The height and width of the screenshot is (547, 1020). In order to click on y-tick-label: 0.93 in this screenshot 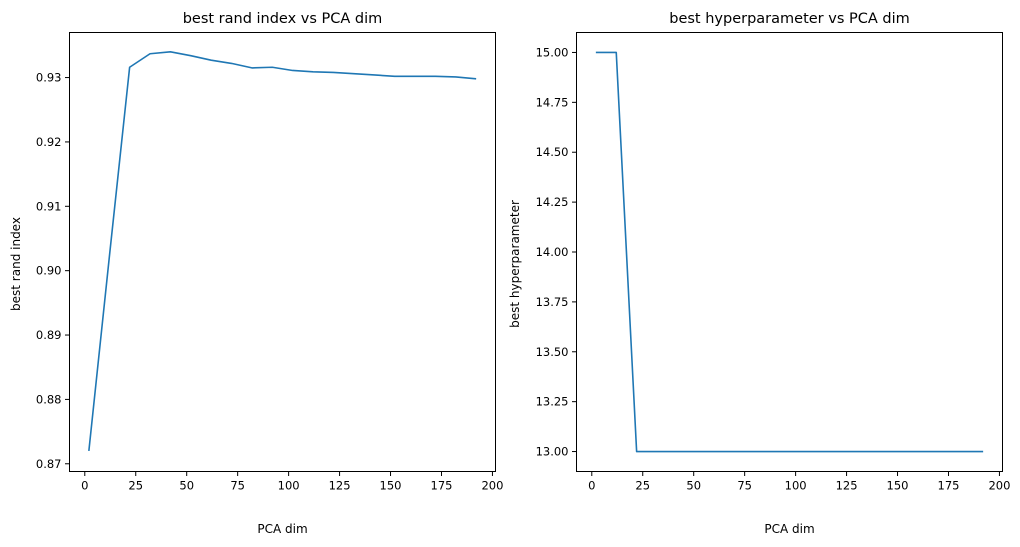, I will do `click(49, 78)`.